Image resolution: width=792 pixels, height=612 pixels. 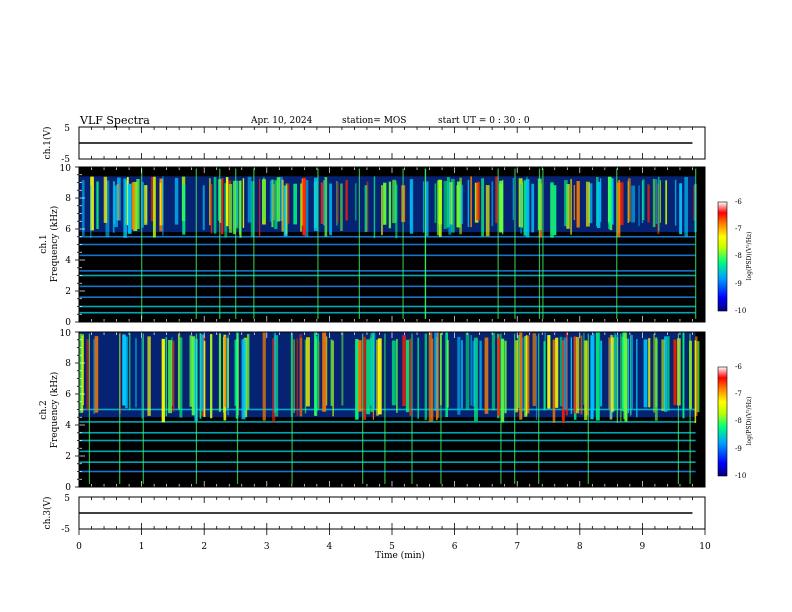 I want to click on ch1-ytick-2: 2, so click(x=68, y=292).